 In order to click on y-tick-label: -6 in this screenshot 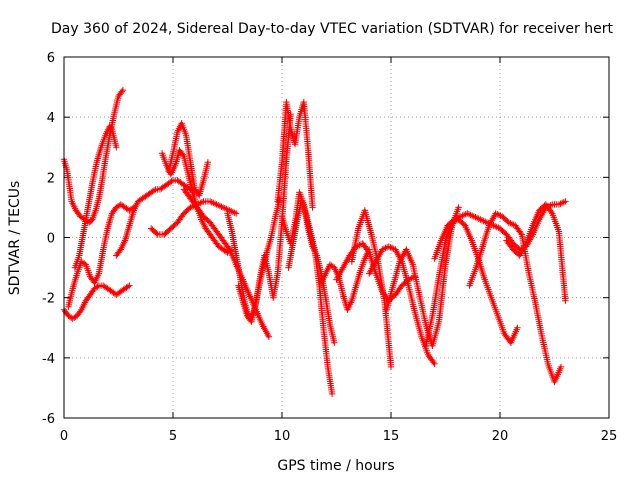, I will do `click(48, 419)`.